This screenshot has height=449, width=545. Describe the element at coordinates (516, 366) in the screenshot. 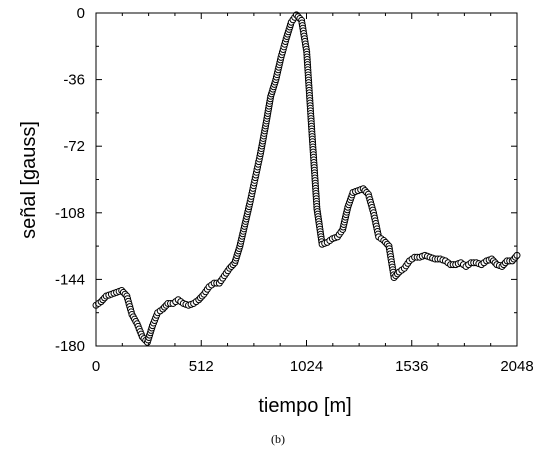

I see `x-tick-label: 2048` at that location.